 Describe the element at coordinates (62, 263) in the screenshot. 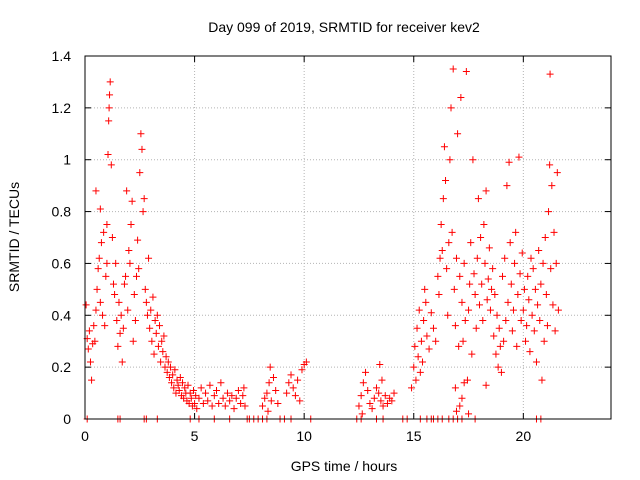

I see `y-tick-label: 0.6` at that location.